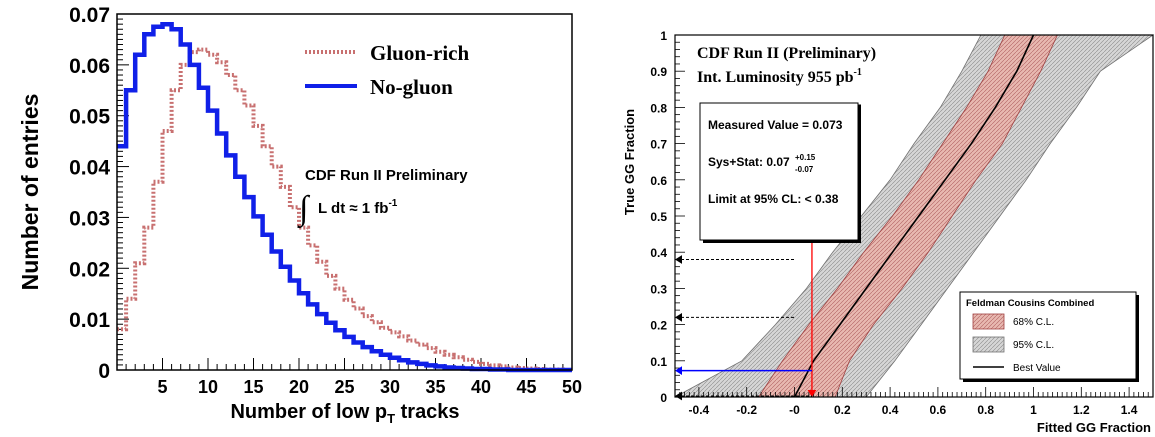  What do you see at coordinates (299, 387) in the screenshot?
I see `left-x-tick-label: 20` at bounding box center [299, 387].